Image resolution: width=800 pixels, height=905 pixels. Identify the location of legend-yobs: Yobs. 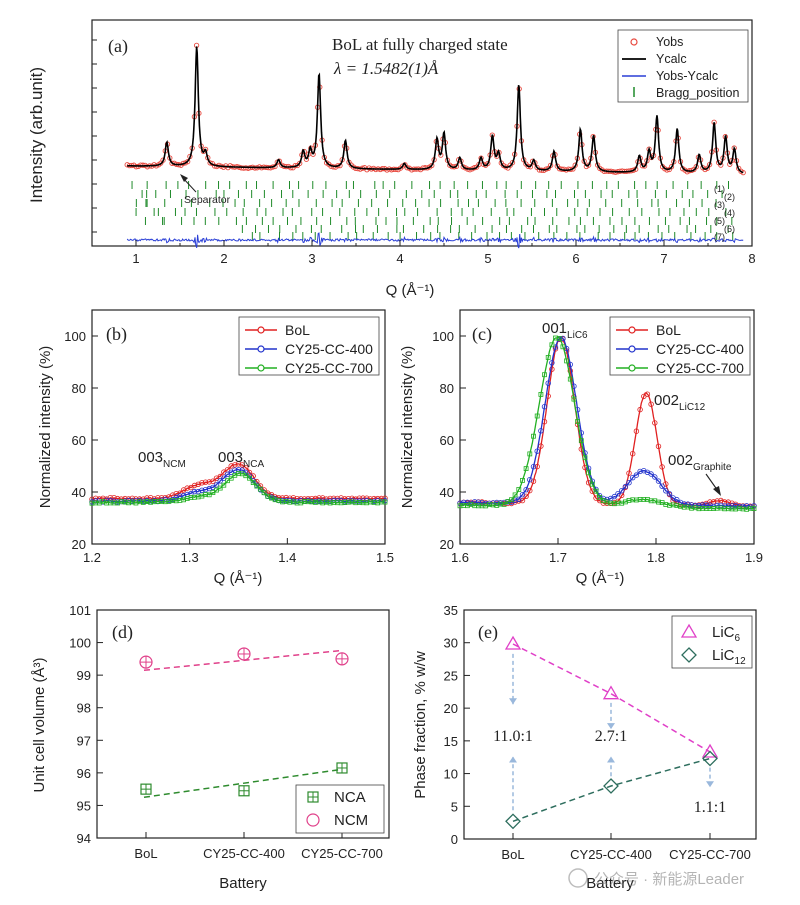
(669, 42).